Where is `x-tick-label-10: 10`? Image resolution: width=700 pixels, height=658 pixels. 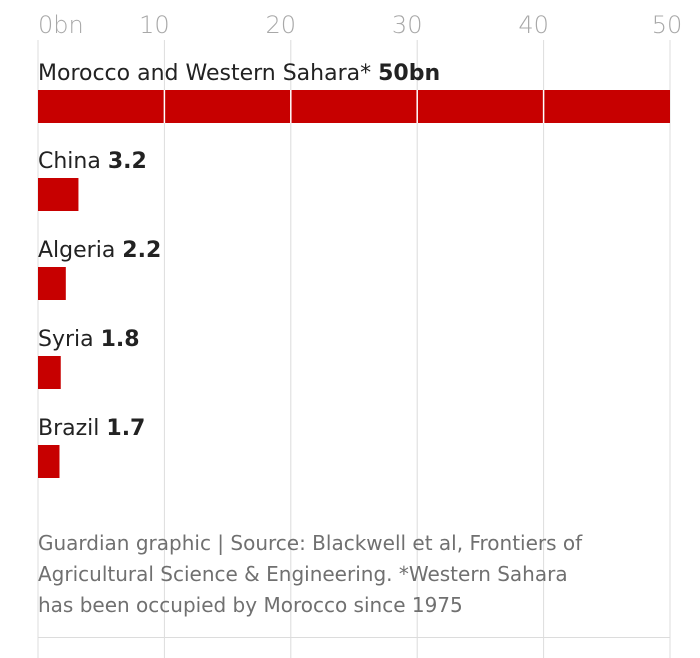 x-tick-label-10: 10 is located at coordinates (154, 25).